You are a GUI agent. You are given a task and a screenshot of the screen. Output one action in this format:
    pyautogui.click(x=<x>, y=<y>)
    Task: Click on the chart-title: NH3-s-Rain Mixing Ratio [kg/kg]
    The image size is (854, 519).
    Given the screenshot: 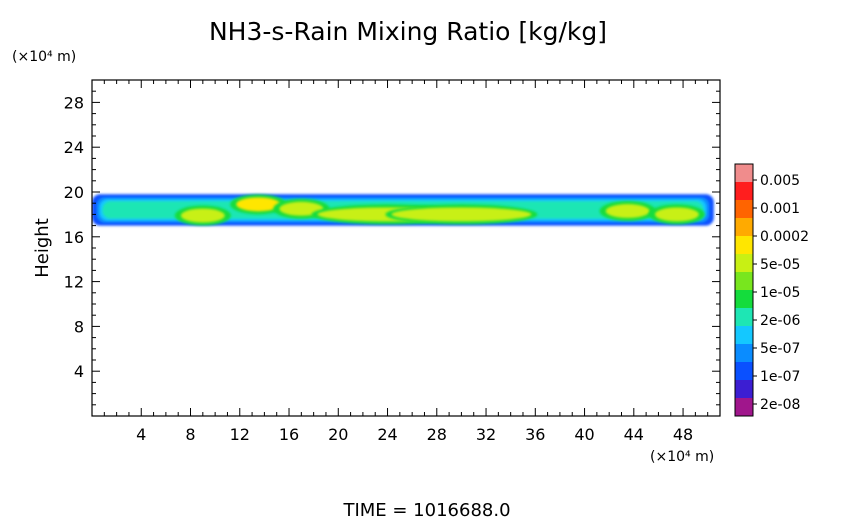 What is the action you would take?
    pyautogui.click(x=408, y=31)
    